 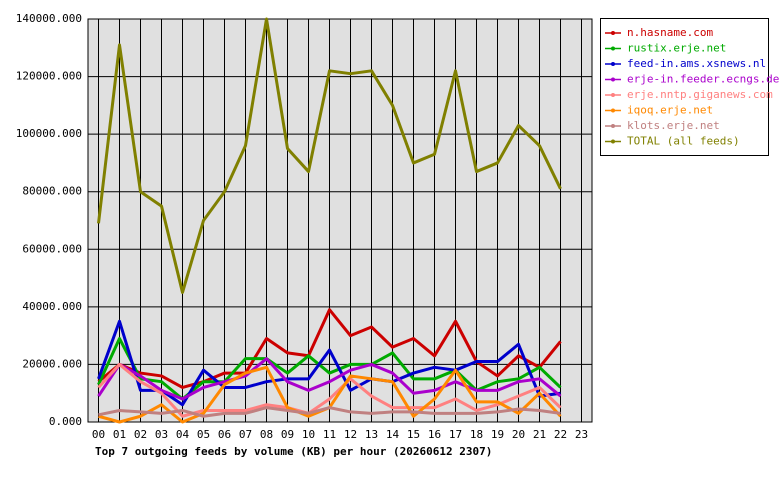 I want to click on x-tick-label: 18, so click(x=476, y=434).